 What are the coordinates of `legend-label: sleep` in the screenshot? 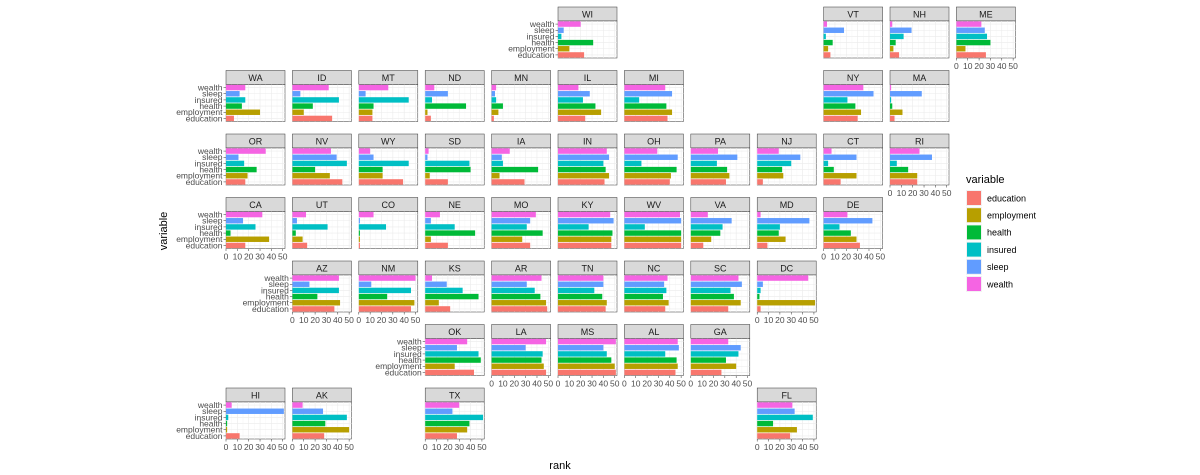 It's located at (998, 267).